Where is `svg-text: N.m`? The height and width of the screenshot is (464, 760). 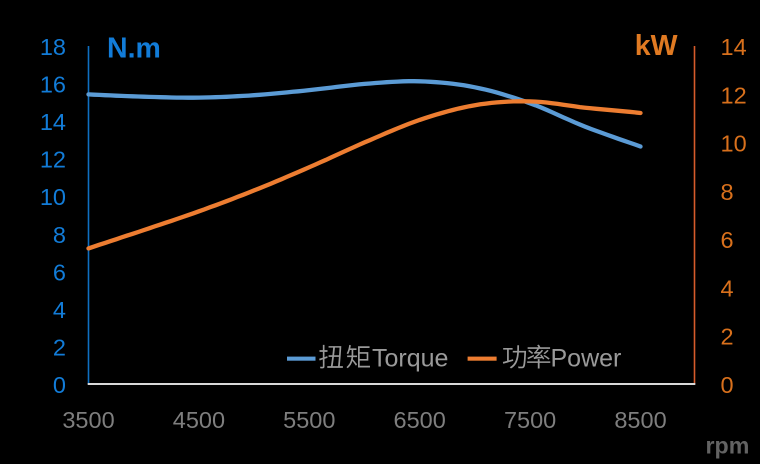 svg-text: N.m is located at coordinates (134, 49).